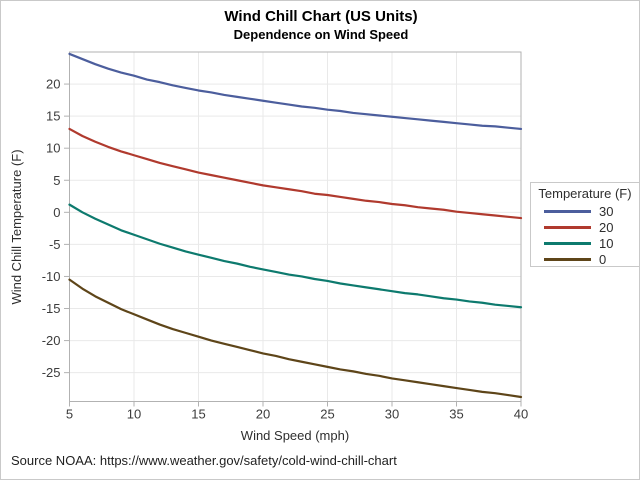 This screenshot has width=640, height=480. Describe the element at coordinates (51, 308) in the screenshot. I see `y-tick-label: -15` at that location.